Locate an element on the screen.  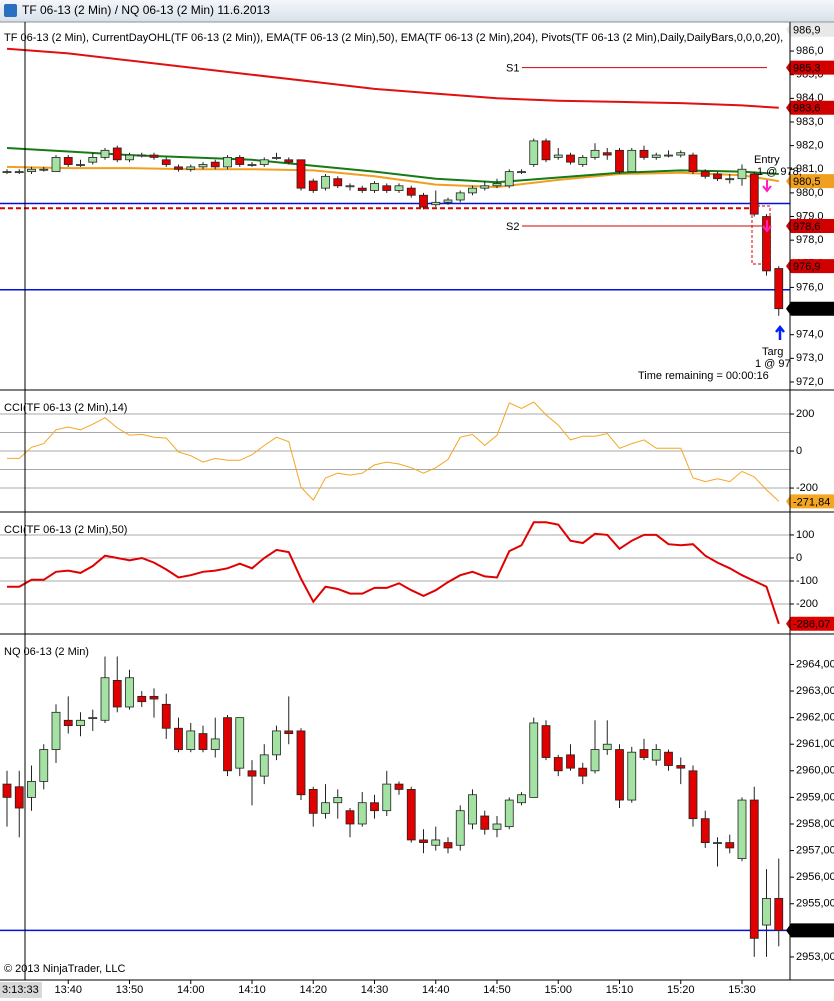
title-bar is located at coordinates (417, 11).